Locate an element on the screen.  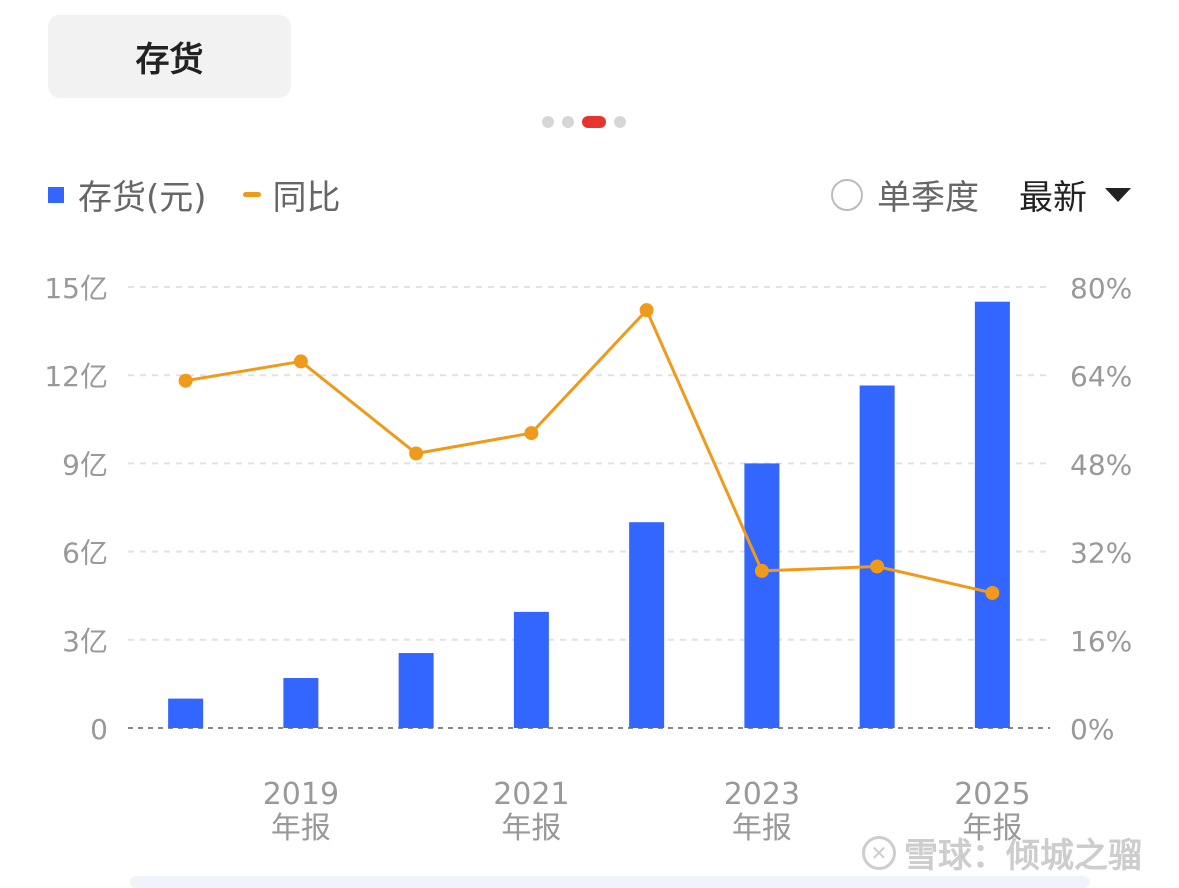
page-indicator is located at coordinates (584, 122).